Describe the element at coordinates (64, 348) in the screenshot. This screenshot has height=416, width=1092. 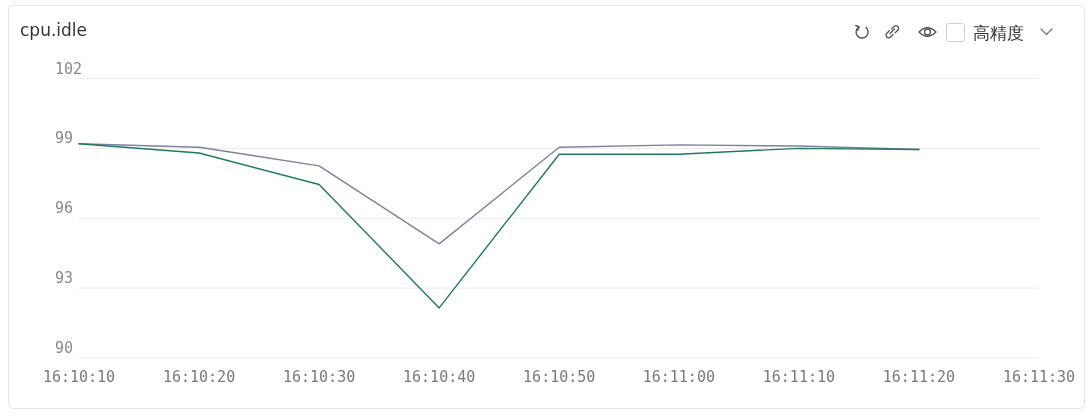
I see `y-tick-label: 90` at that location.